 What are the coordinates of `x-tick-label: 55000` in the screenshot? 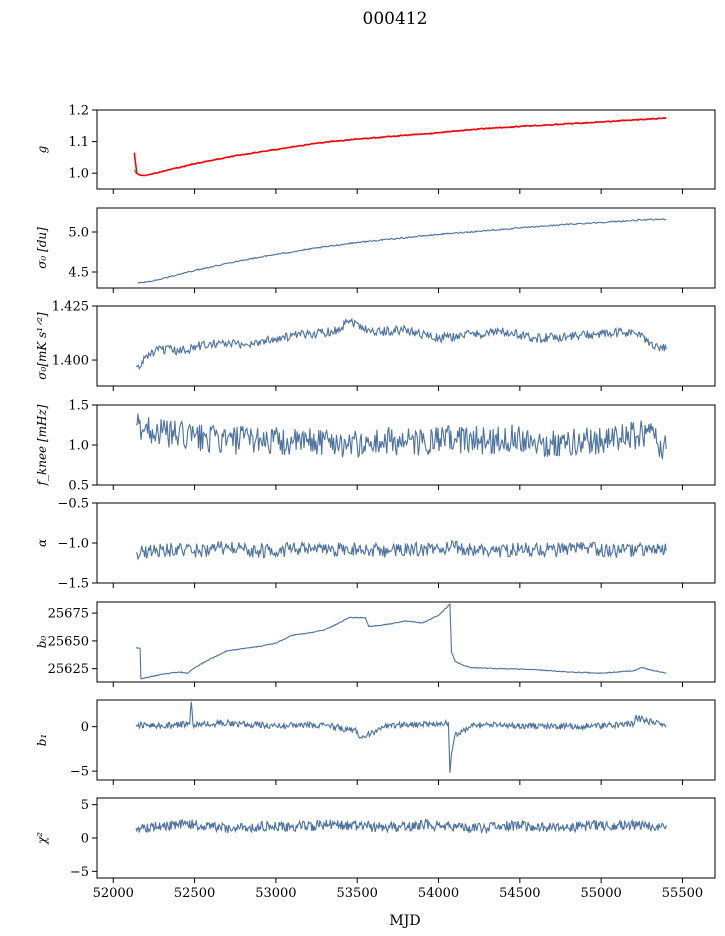 It's located at (600, 893).